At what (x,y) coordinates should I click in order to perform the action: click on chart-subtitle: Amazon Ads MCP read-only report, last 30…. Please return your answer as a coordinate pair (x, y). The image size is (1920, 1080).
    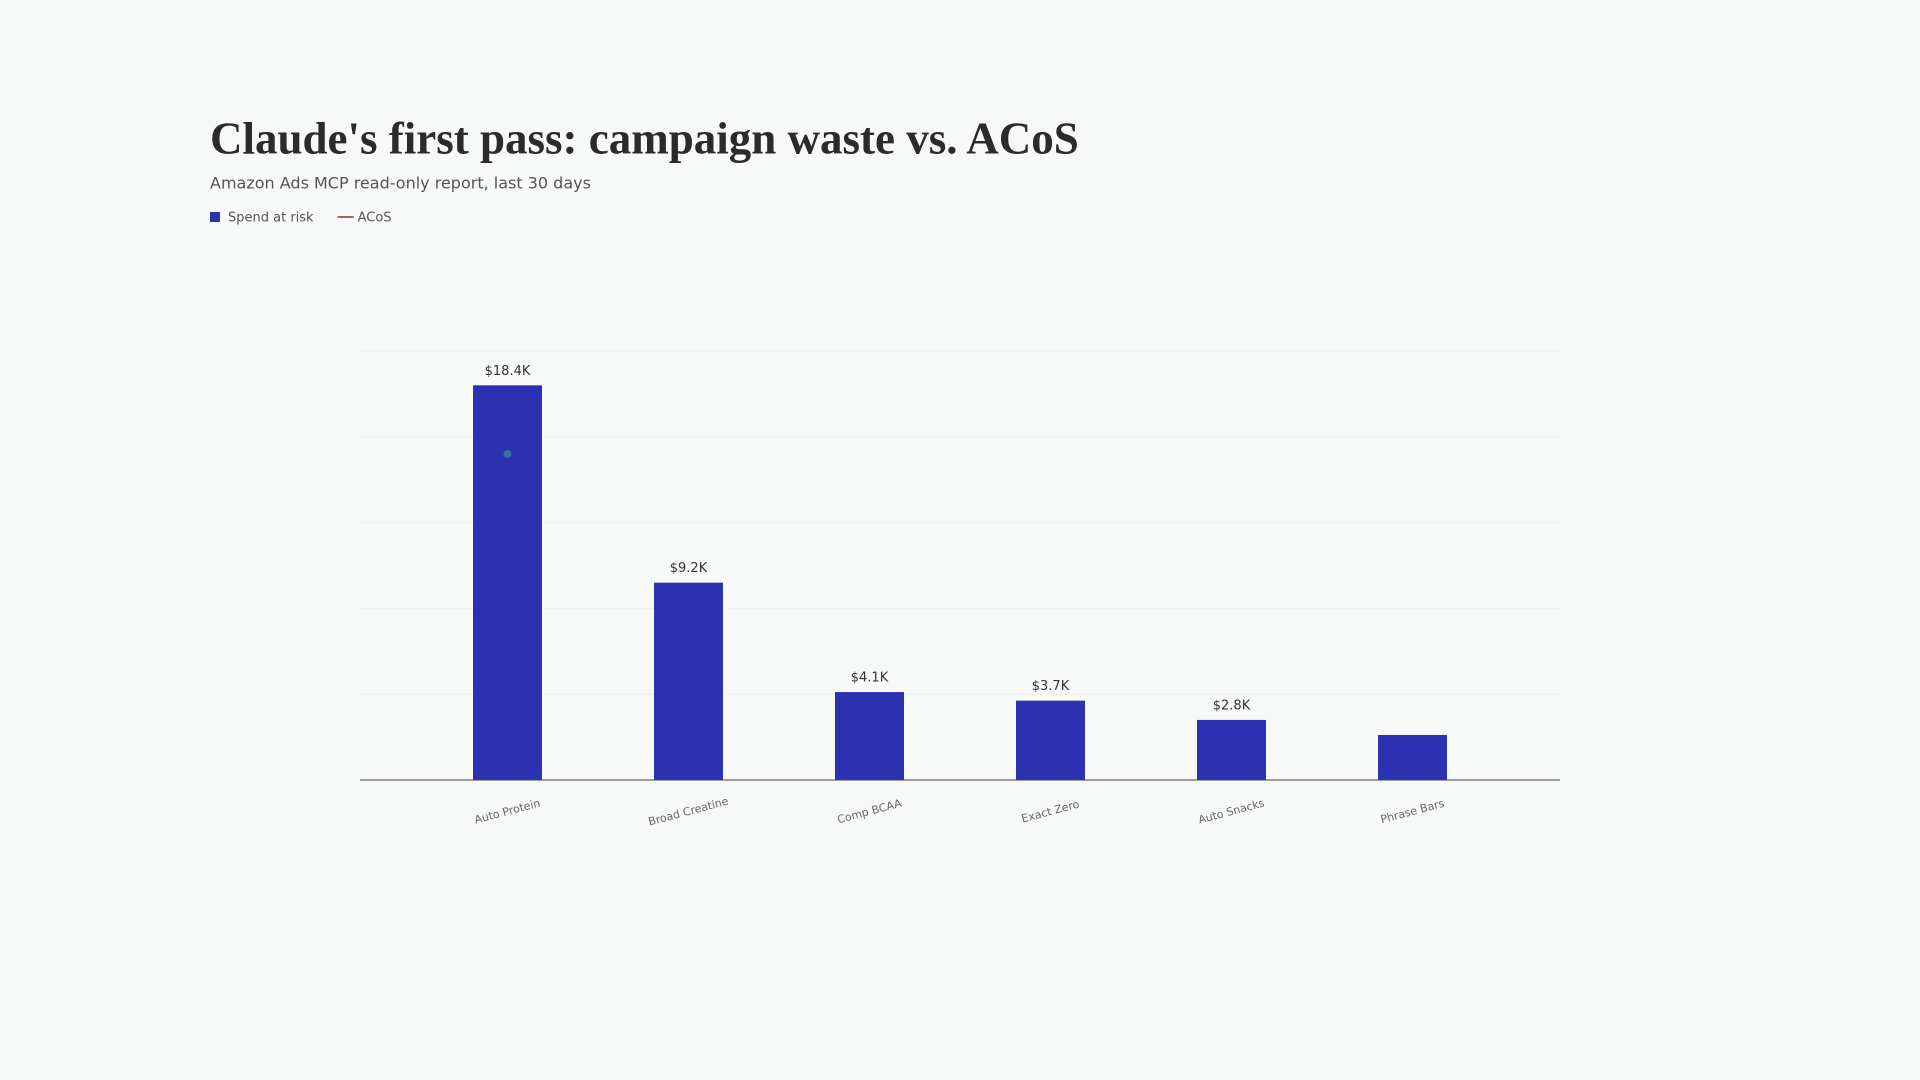
    Looking at the image, I should click on (400, 183).